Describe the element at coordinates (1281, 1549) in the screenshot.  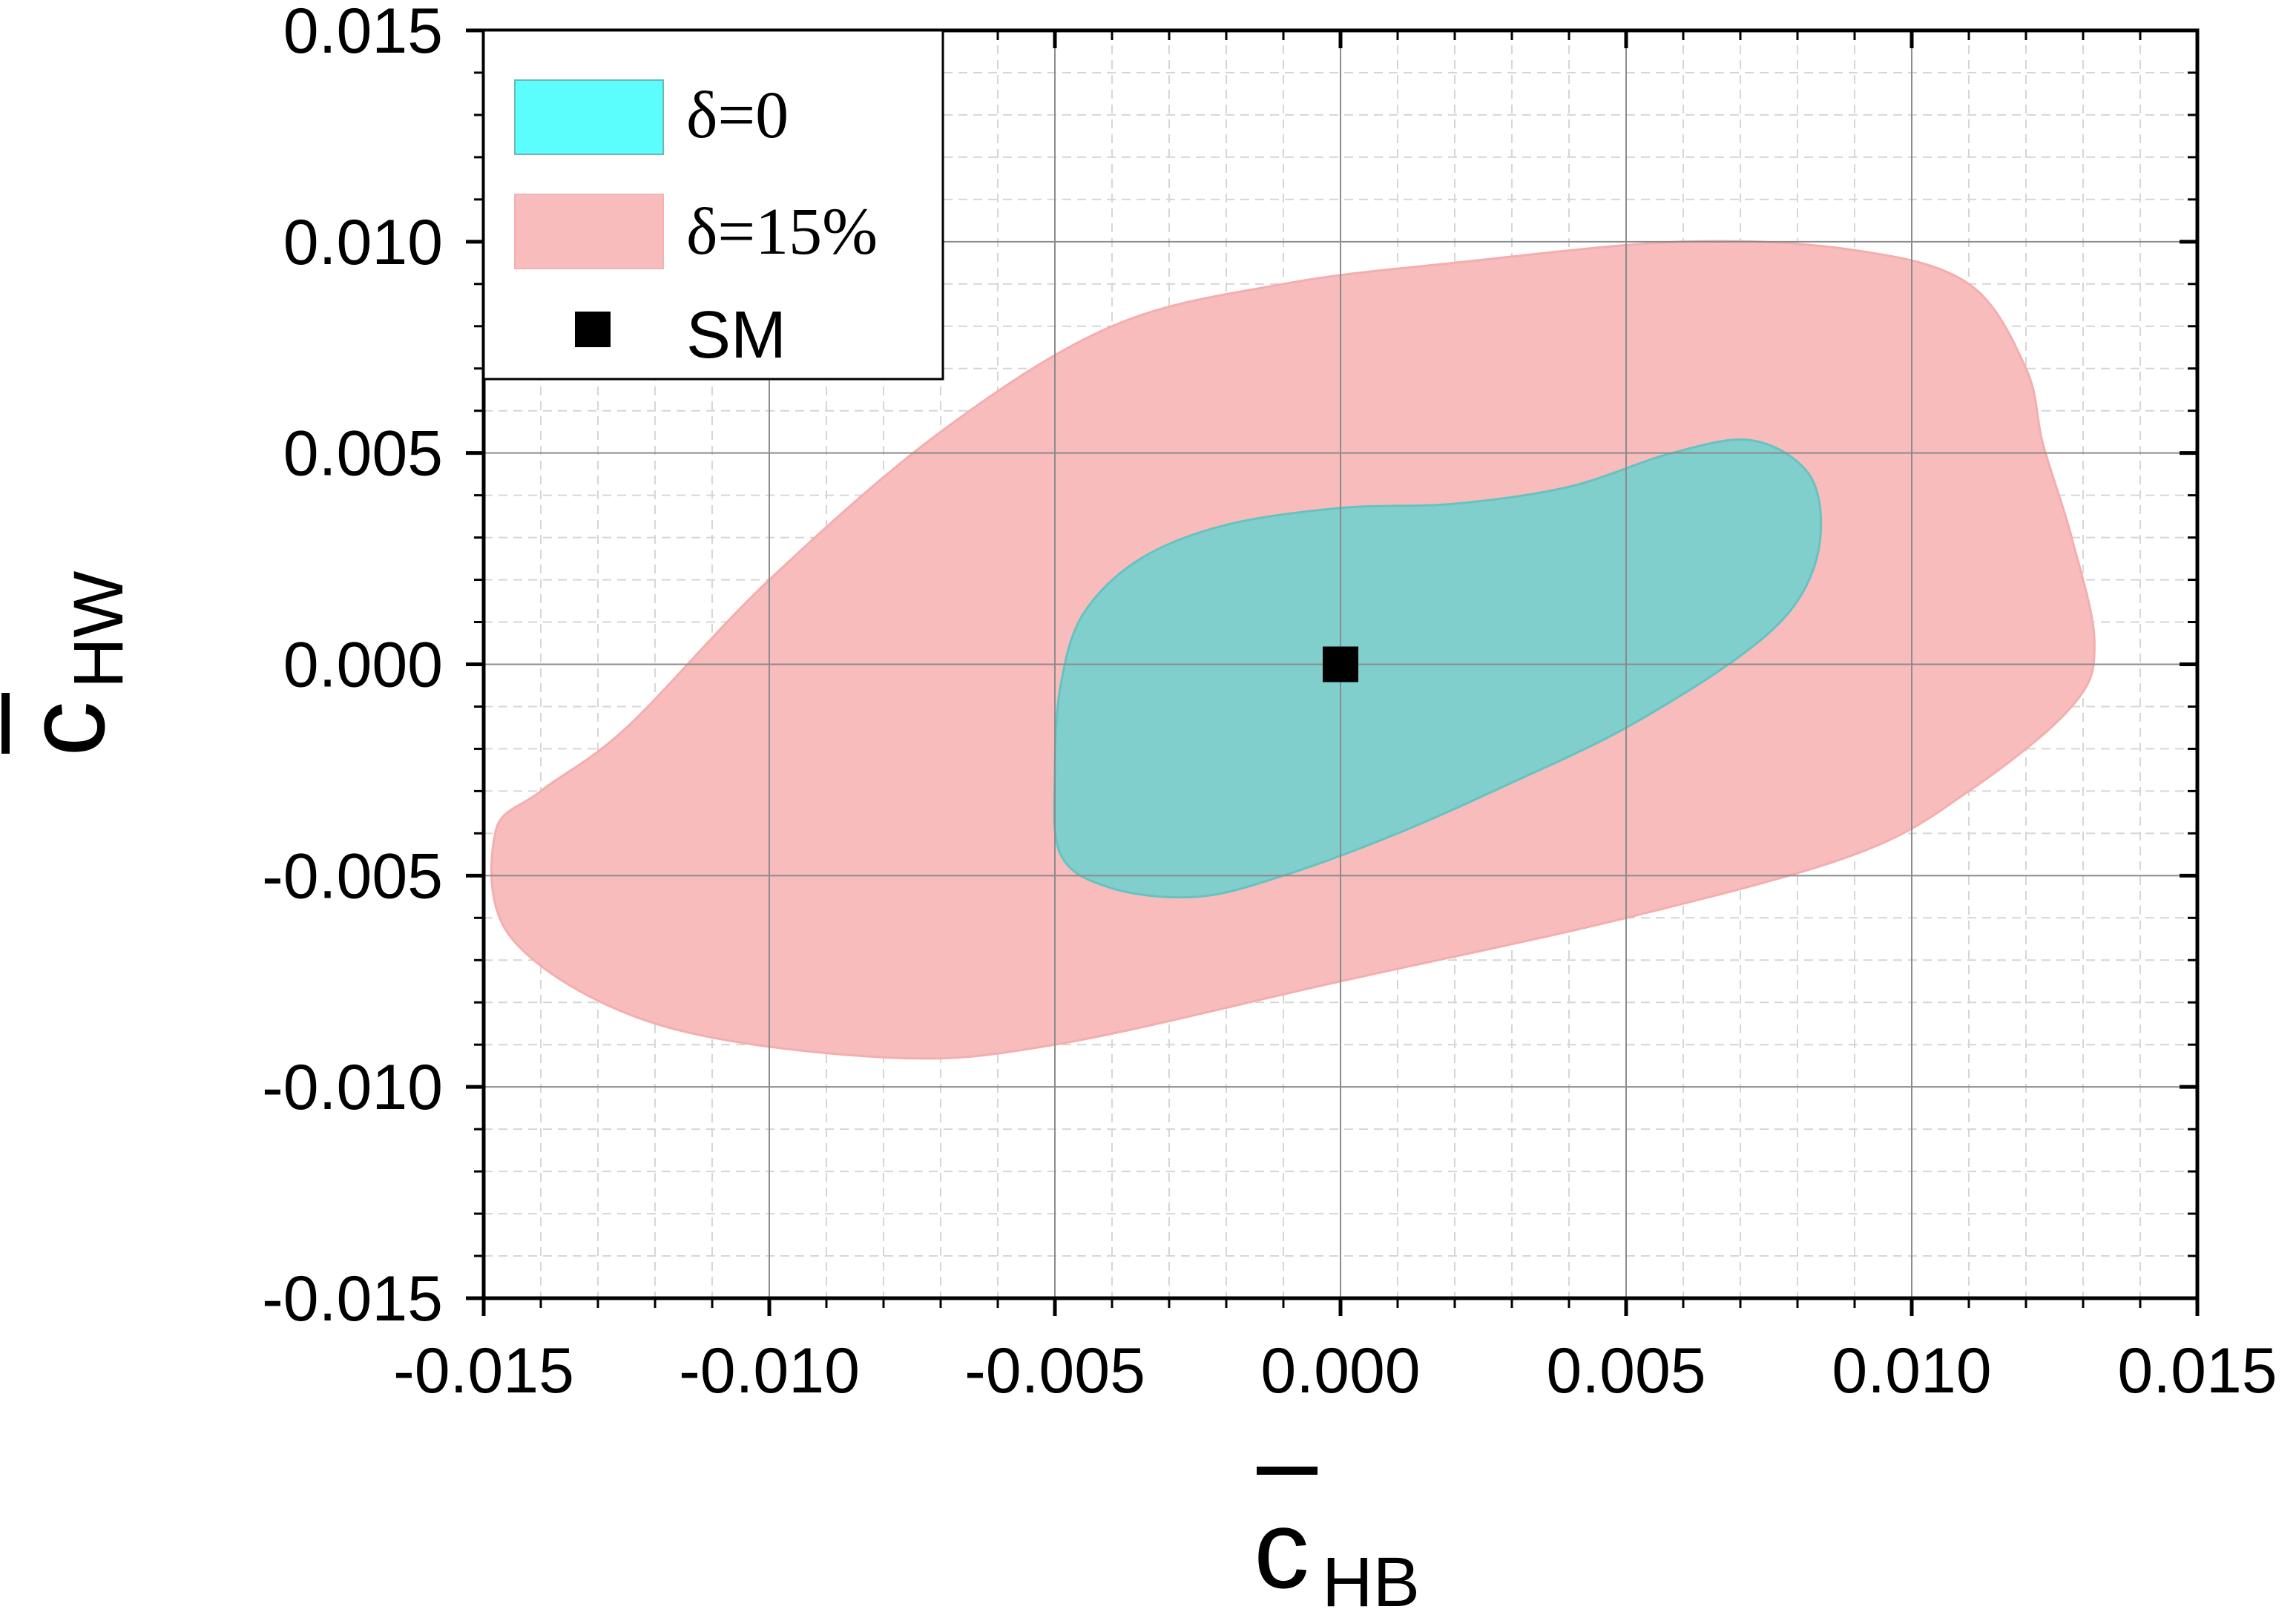
I see `x-axis-label-symbol: c` at that location.